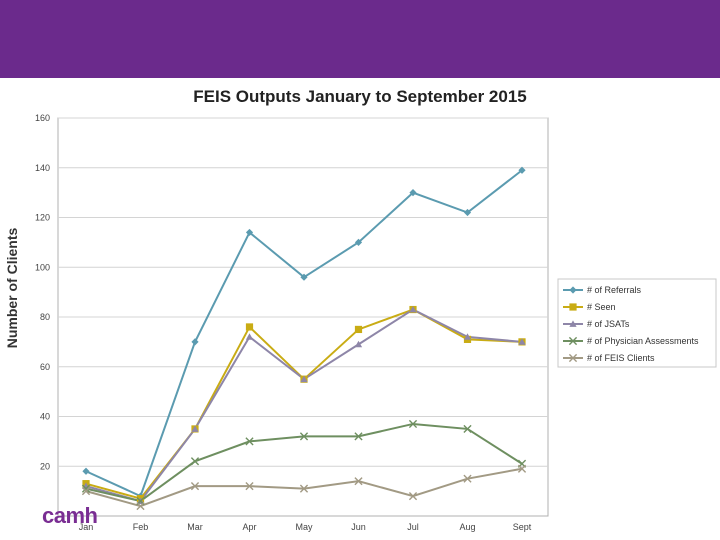 The image size is (720, 540). Describe the element at coordinates (601, 307) in the screenshot. I see `legend-label: # Seen` at that location.